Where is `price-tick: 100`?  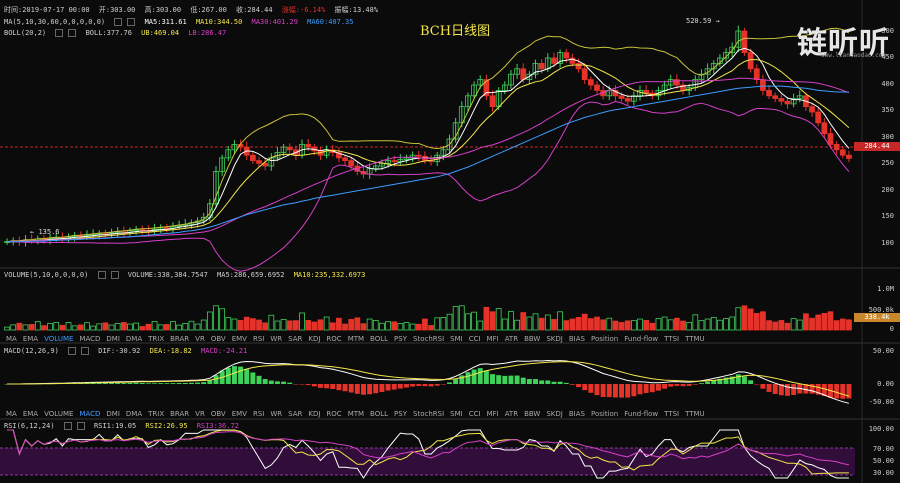 price-tick: 100 is located at coordinates (887, 243).